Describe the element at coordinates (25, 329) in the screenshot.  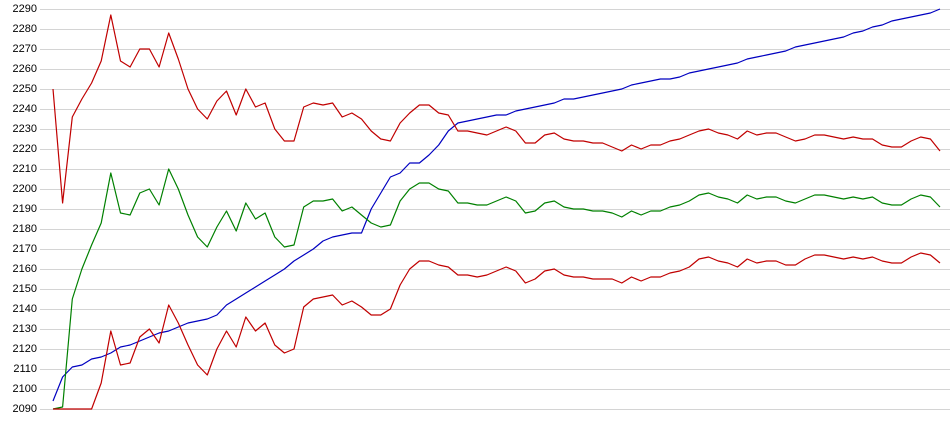
I see `y-tick-label: 2130` at that location.